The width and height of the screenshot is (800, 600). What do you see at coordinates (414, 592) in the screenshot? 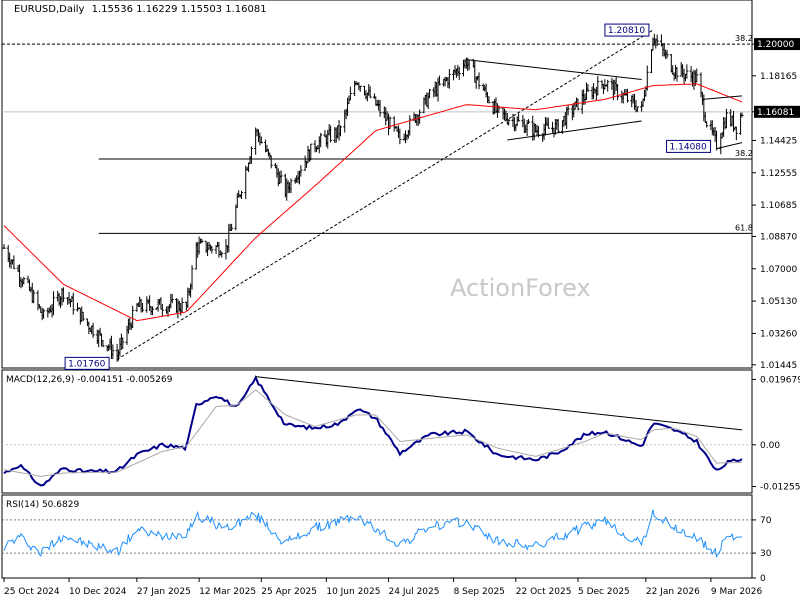
I see `date-tick-label: 24 Jul 2025` at bounding box center [414, 592].